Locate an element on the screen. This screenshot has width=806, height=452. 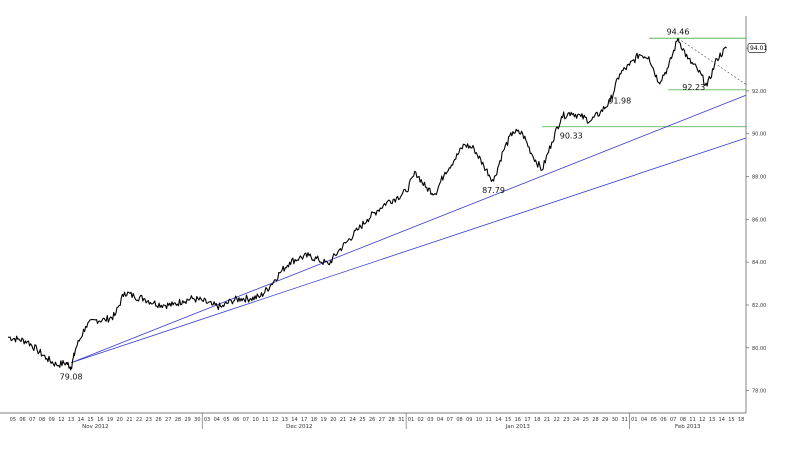
y-tick-label: 90.00 is located at coordinates (759, 135).